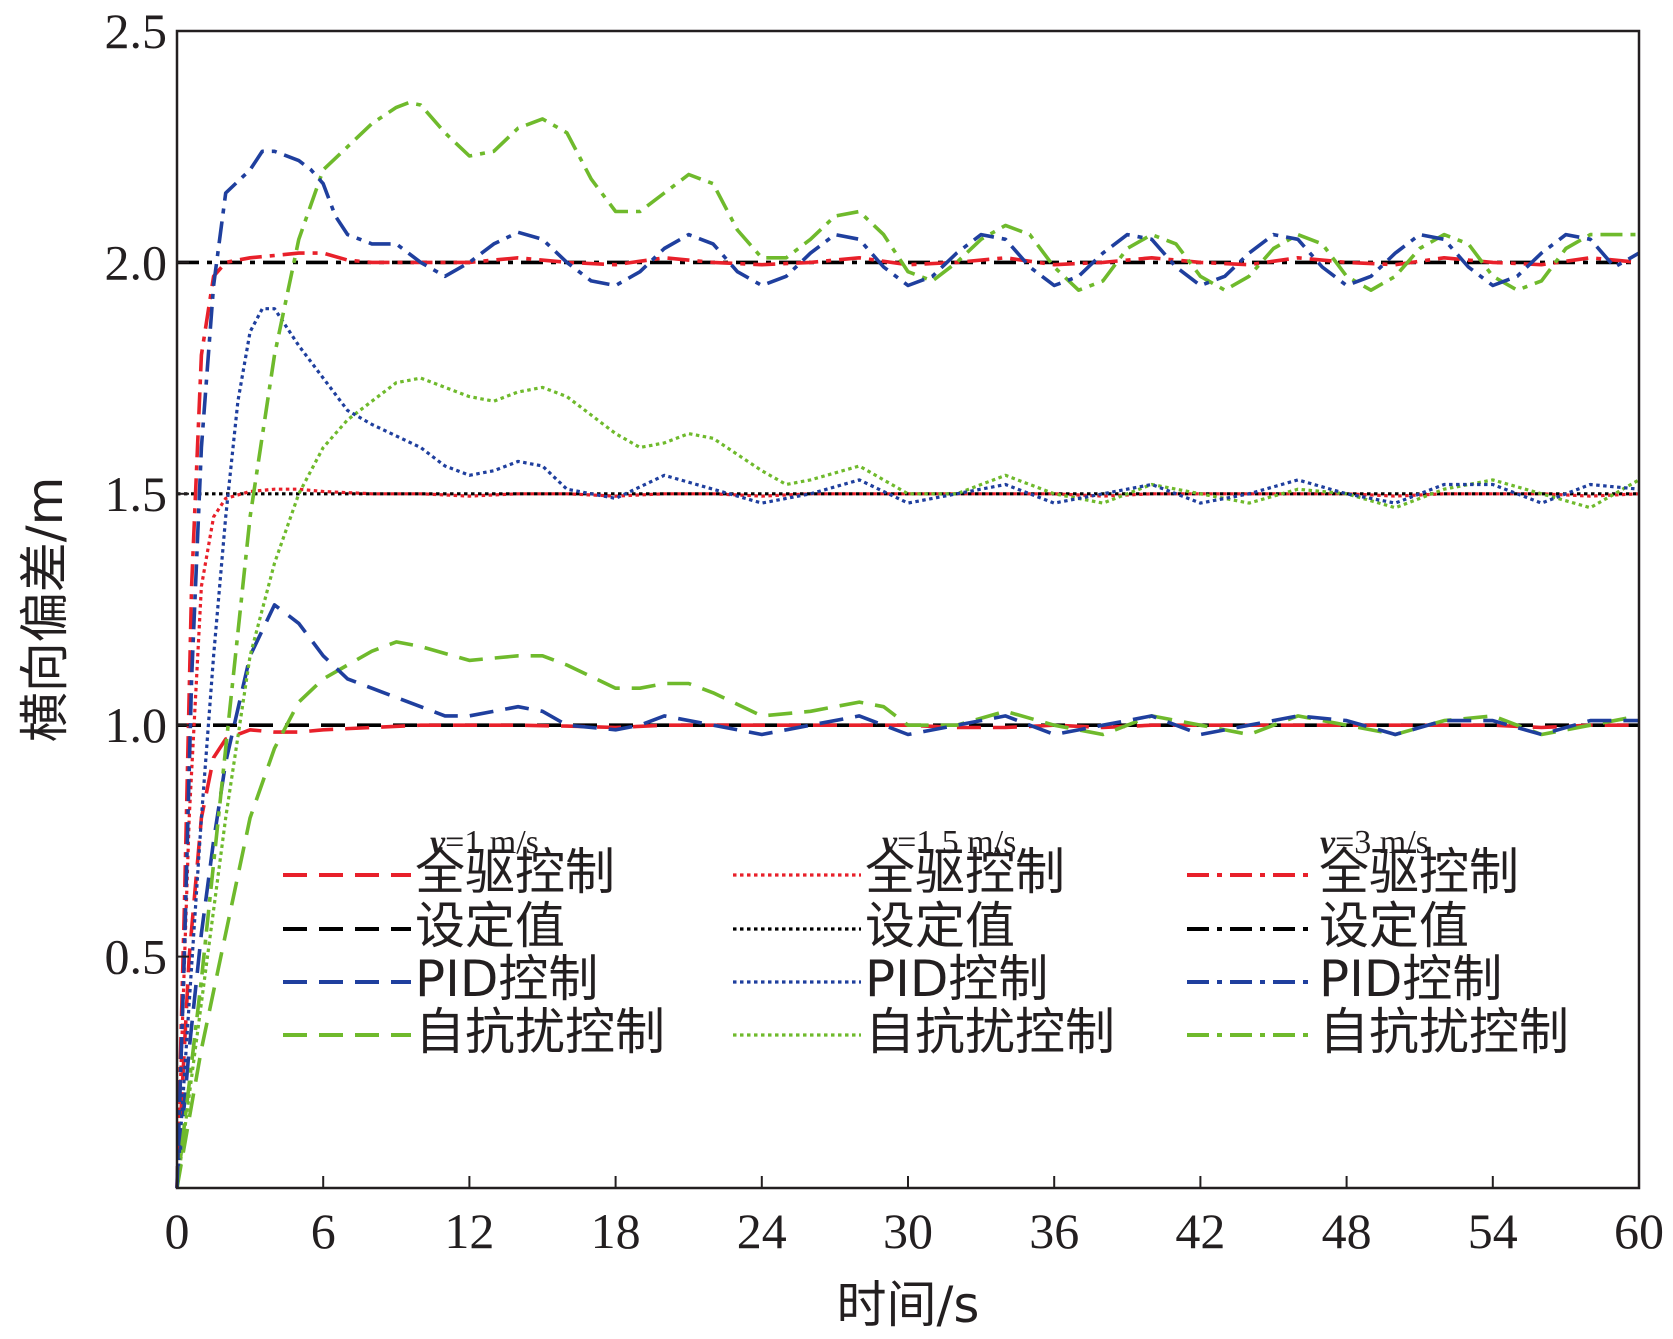 The image size is (1673, 1339). What do you see at coordinates (1639, 1231) in the screenshot?
I see `x-tick-label: 60` at bounding box center [1639, 1231].